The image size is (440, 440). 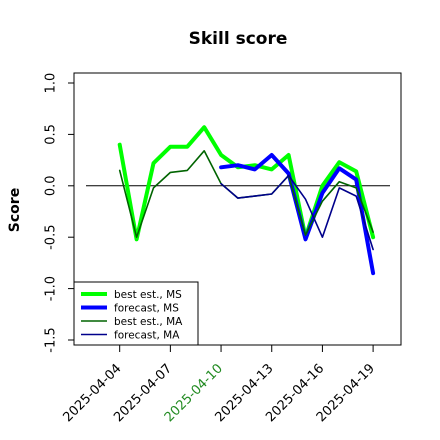 I want to click on legend-label: forecast, MA, so click(x=147, y=336).